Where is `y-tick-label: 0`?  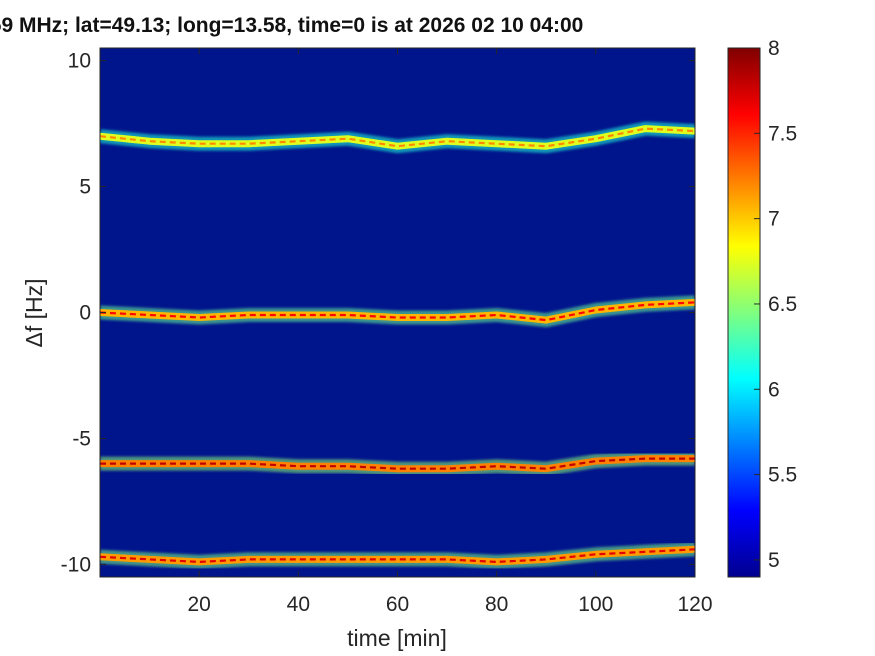 y-tick-label: 0 is located at coordinates (85, 313).